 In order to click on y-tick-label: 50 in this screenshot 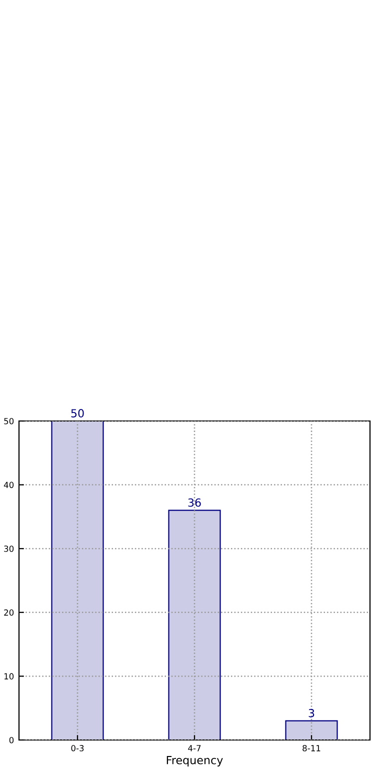, I will do `click(9, 421)`.